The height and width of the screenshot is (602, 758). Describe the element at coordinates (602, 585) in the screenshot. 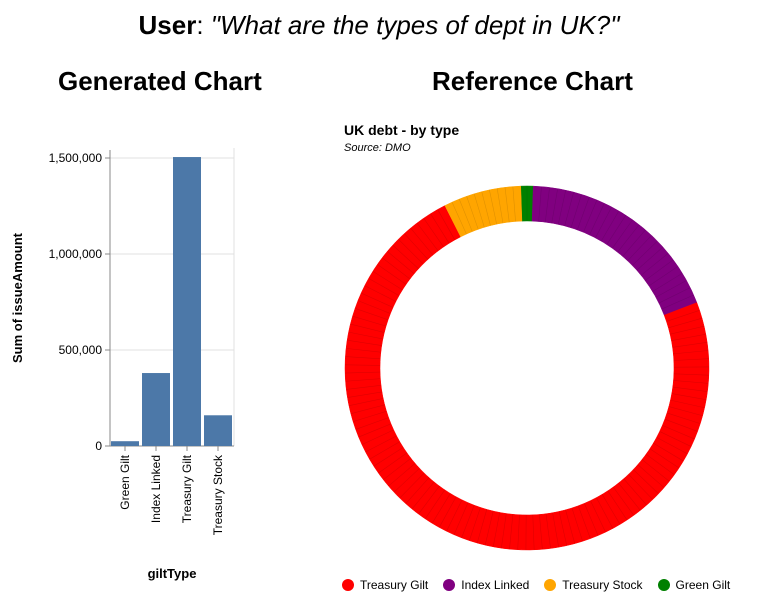

I see `legend-label: Treasury Stock` at that location.